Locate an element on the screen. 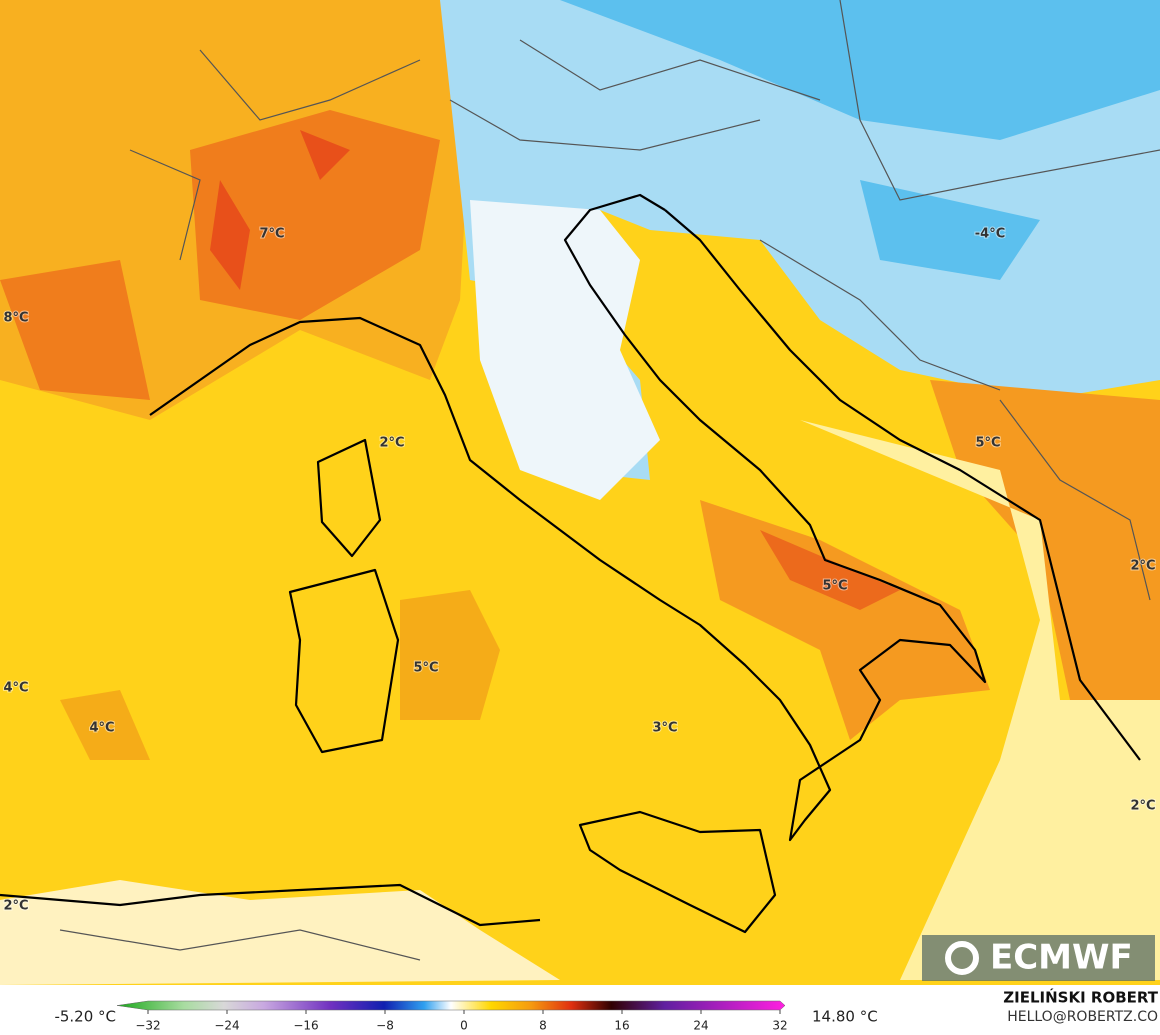 Image resolution: width=1160 pixels, height=1035 pixels. temp-label: 7°C is located at coordinates (271, 234).